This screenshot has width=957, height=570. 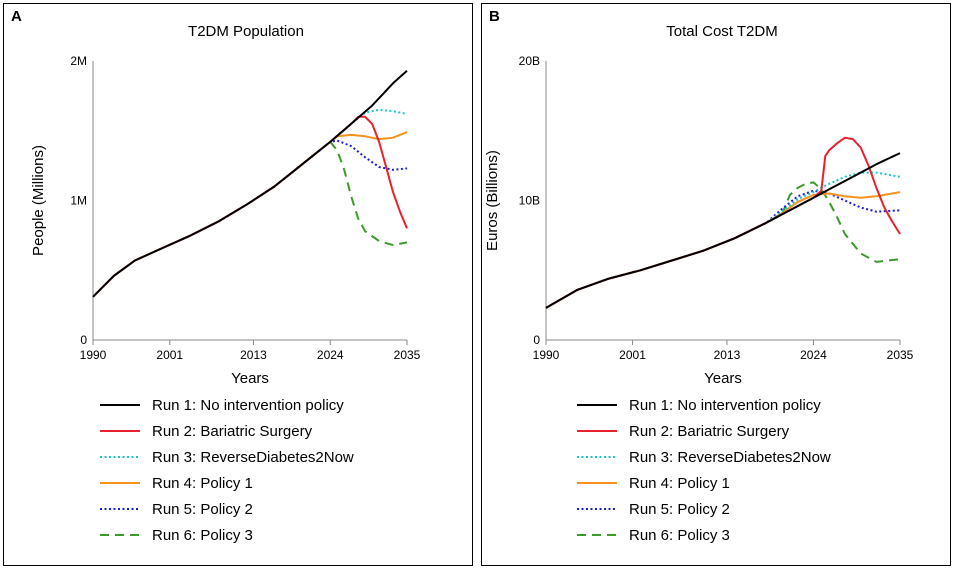 I want to click on panel-letter: B, so click(x=494, y=16).